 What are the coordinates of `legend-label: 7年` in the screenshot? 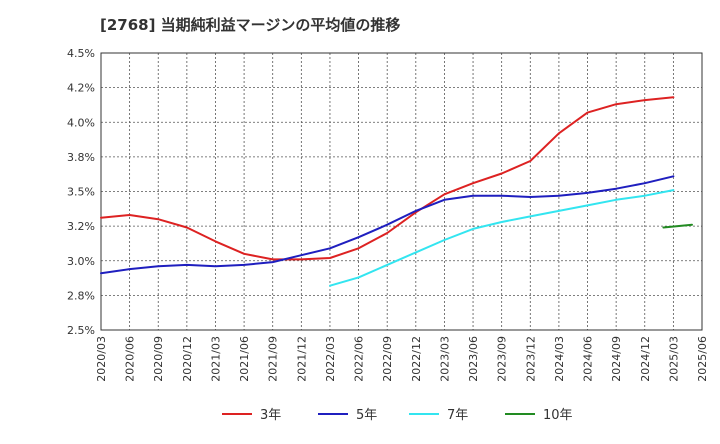 It's located at (457, 415).